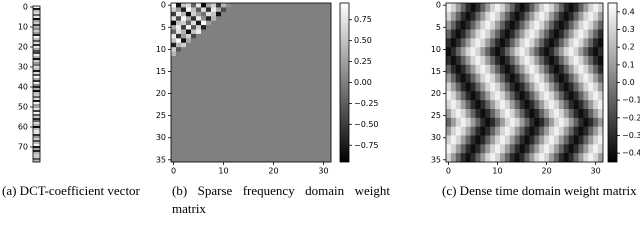 The height and width of the screenshot is (240, 640). What do you see at coordinates (596, 171) in the screenshot?
I see `x-tick-label: 30` at bounding box center [596, 171].